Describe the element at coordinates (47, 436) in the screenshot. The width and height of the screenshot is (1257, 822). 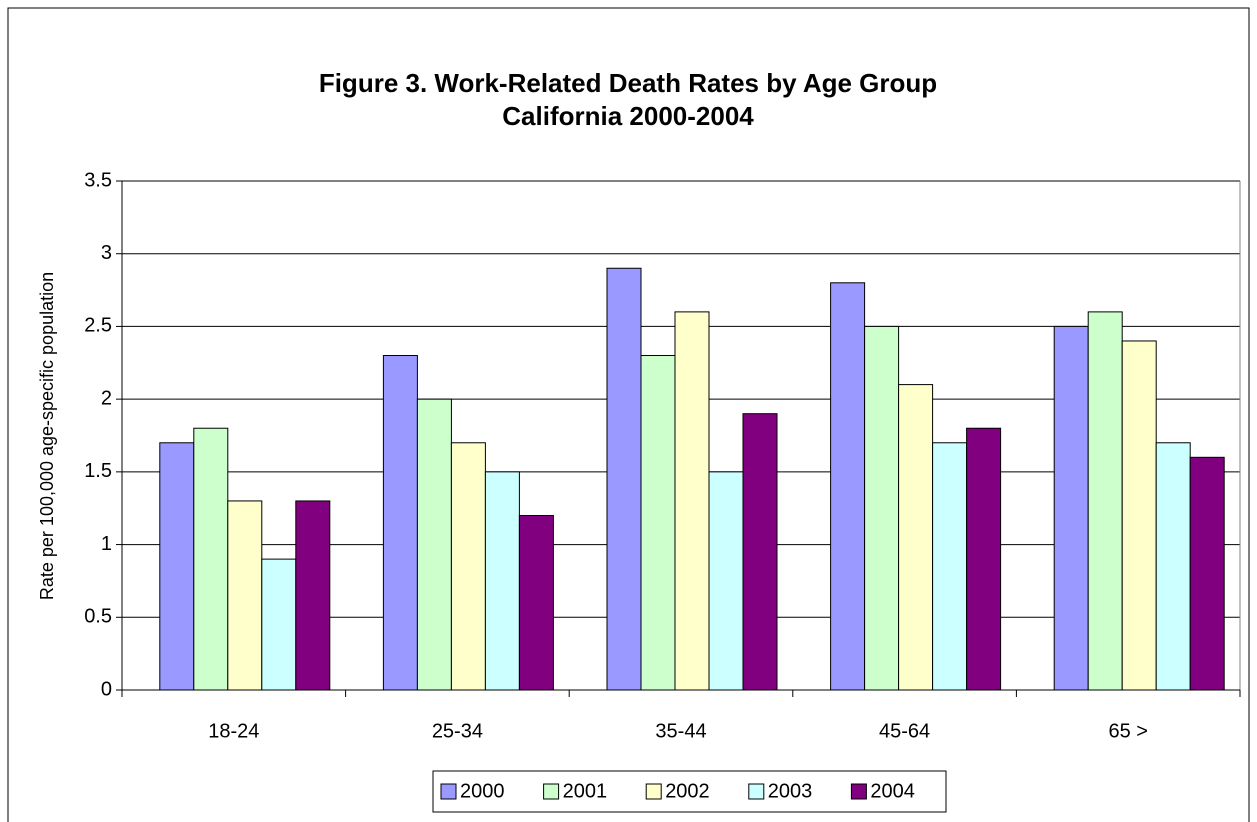
I see `y-axis-label: Rate per 100,000 age-specific population` at that location.